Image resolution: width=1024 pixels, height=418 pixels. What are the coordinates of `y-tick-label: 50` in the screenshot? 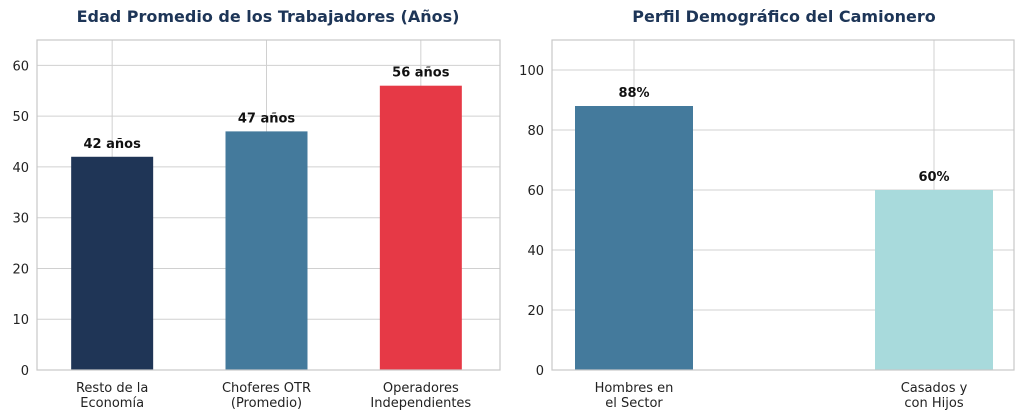 It's located at (20, 117).